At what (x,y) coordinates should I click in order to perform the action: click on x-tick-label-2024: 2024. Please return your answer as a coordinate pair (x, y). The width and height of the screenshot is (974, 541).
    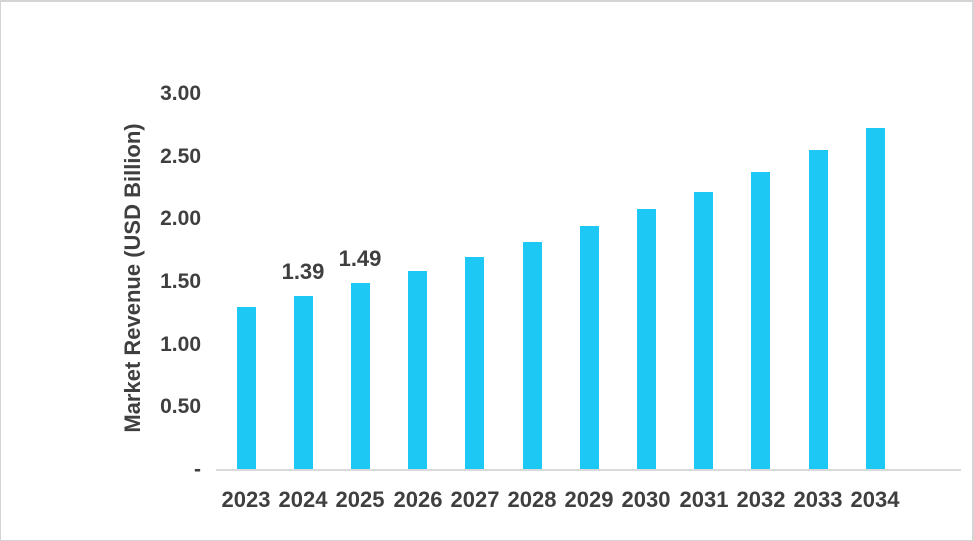
    Looking at the image, I should click on (303, 499).